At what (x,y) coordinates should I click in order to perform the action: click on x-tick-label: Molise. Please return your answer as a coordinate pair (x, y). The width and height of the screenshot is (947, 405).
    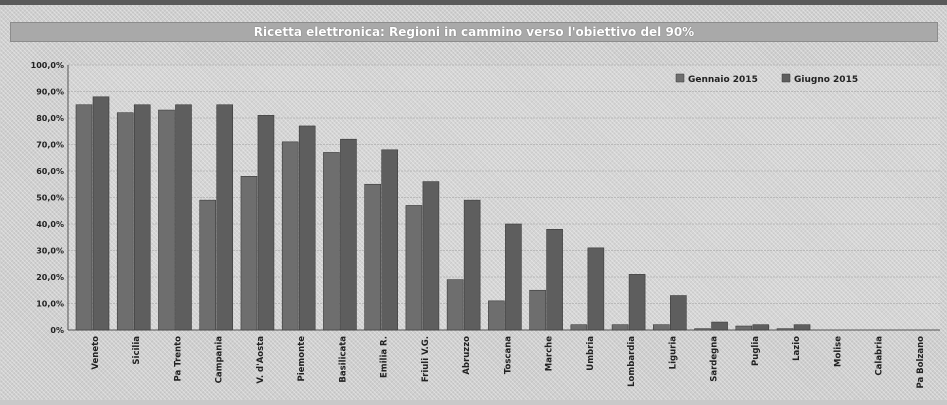
    Looking at the image, I should click on (838, 351).